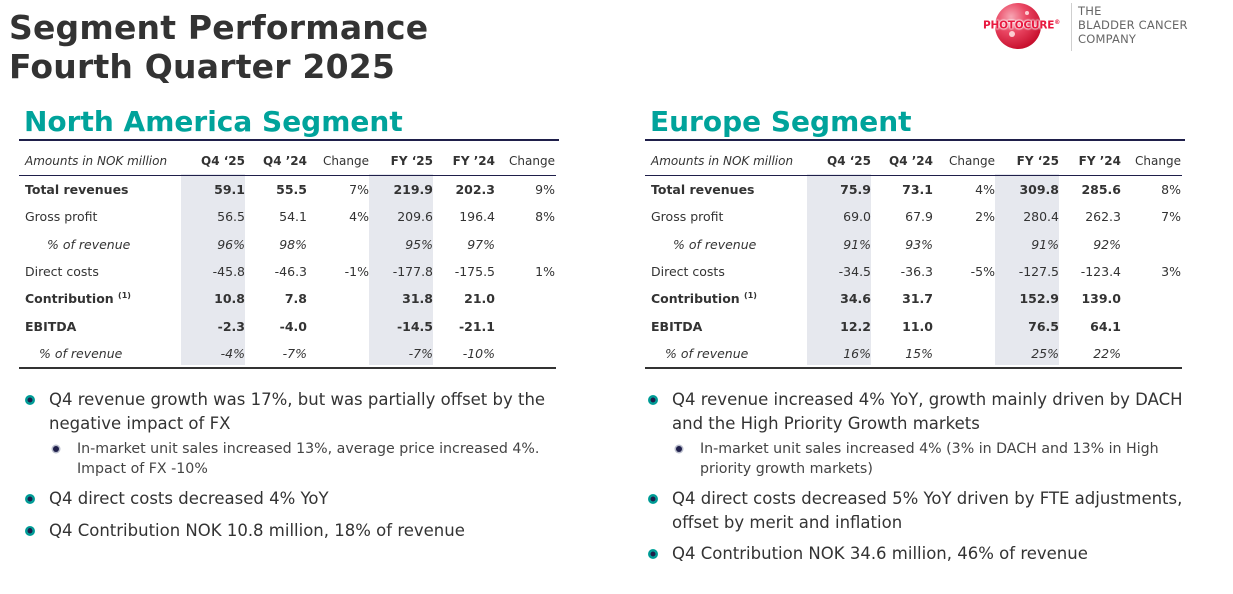 This screenshot has height=594, width=1233. What do you see at coordinates (1021, 25) in the screenshot?
I see `logo-wordmark: PHOTOCURE®` at bounding box center [1021, 25].